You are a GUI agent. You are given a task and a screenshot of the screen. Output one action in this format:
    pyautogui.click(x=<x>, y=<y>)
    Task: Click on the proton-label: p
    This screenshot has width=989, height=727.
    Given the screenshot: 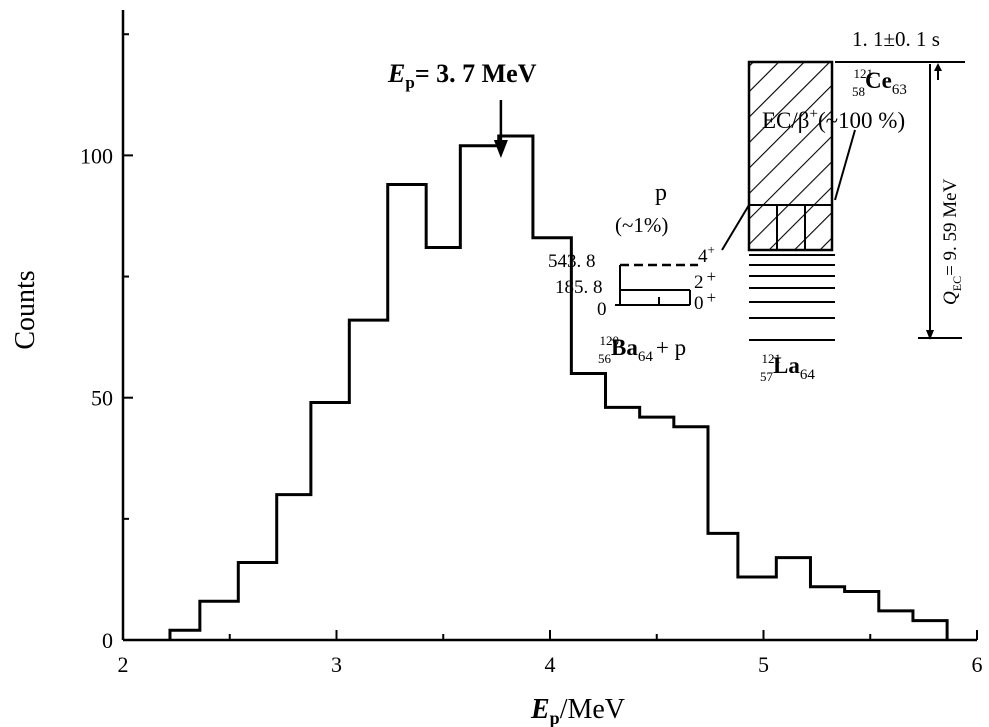 What is the action you would take?
    pyautogui.click(x=661, y=193)
    